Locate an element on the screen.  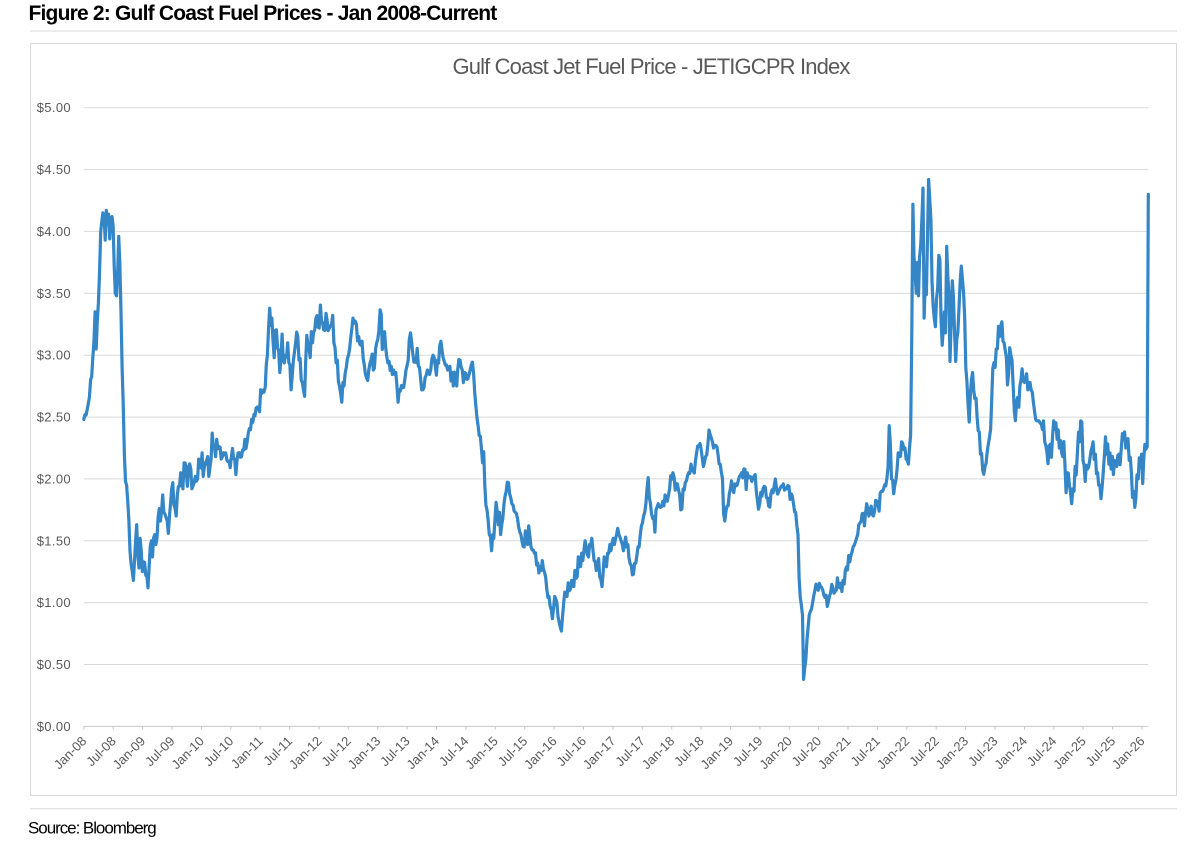
svg-text: $3.00 is located at coordinates (54, 355).